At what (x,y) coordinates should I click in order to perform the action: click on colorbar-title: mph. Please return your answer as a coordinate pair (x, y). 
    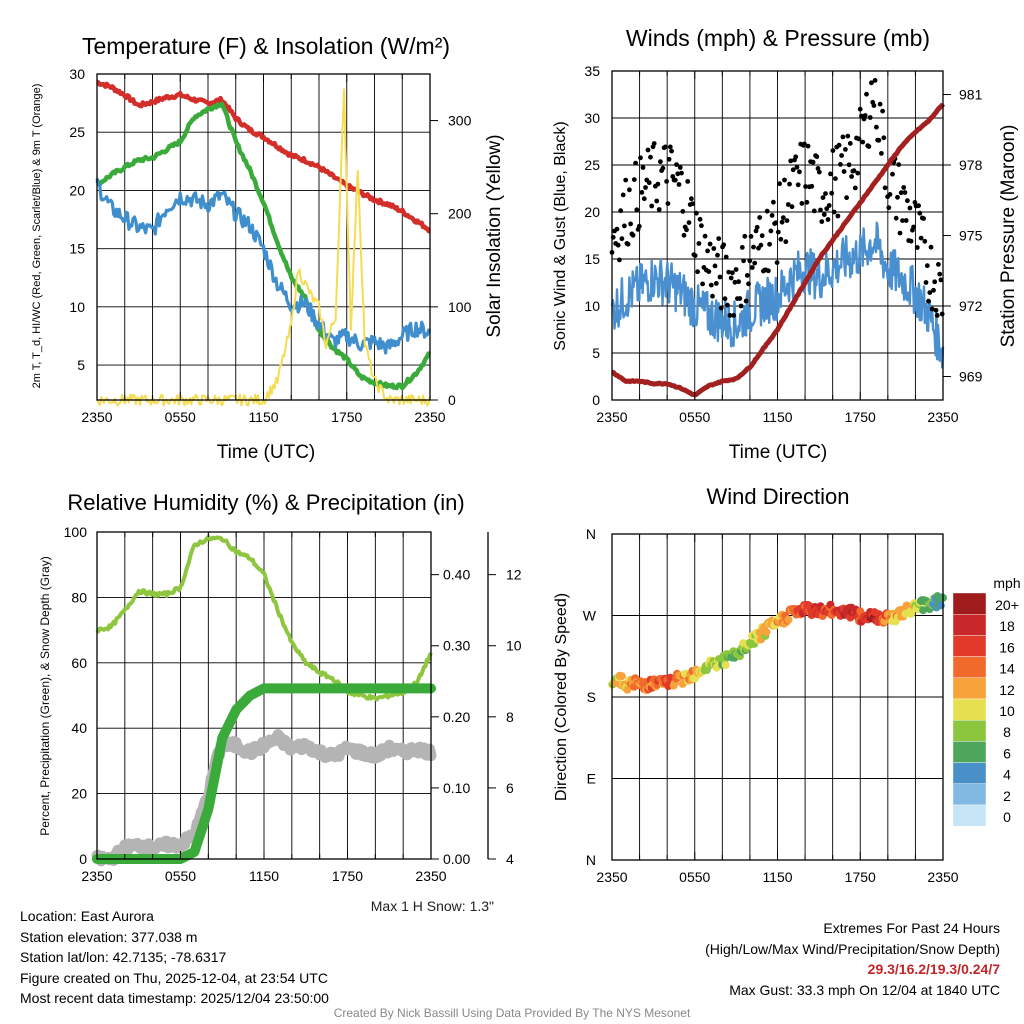
    Looking at the image, I should click on (1006, 583).